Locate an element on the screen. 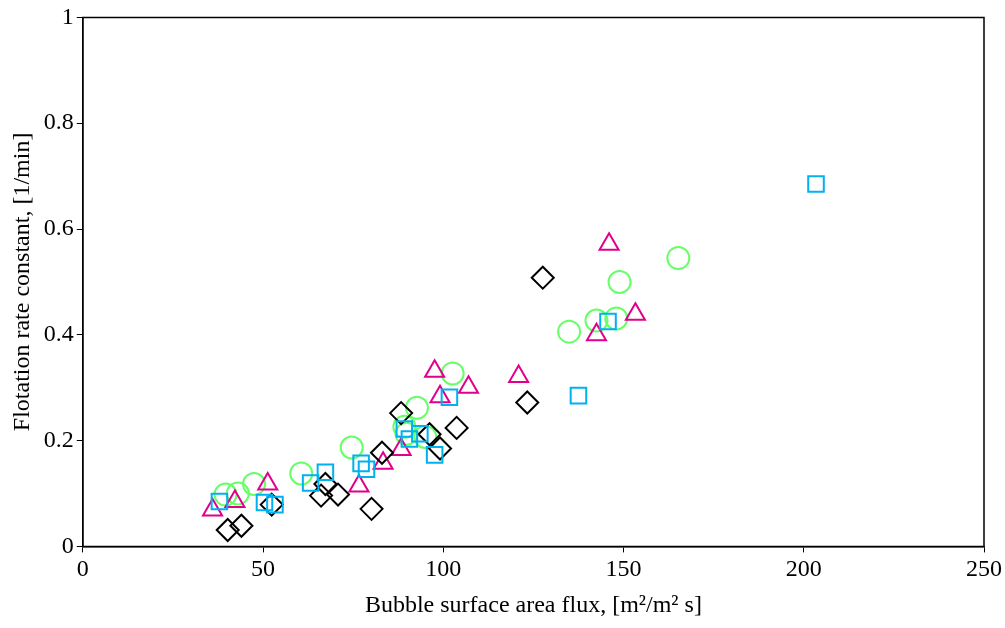 The image size is (1005, 628). x-tick-label: 50 is located at coordinates (263, 568).